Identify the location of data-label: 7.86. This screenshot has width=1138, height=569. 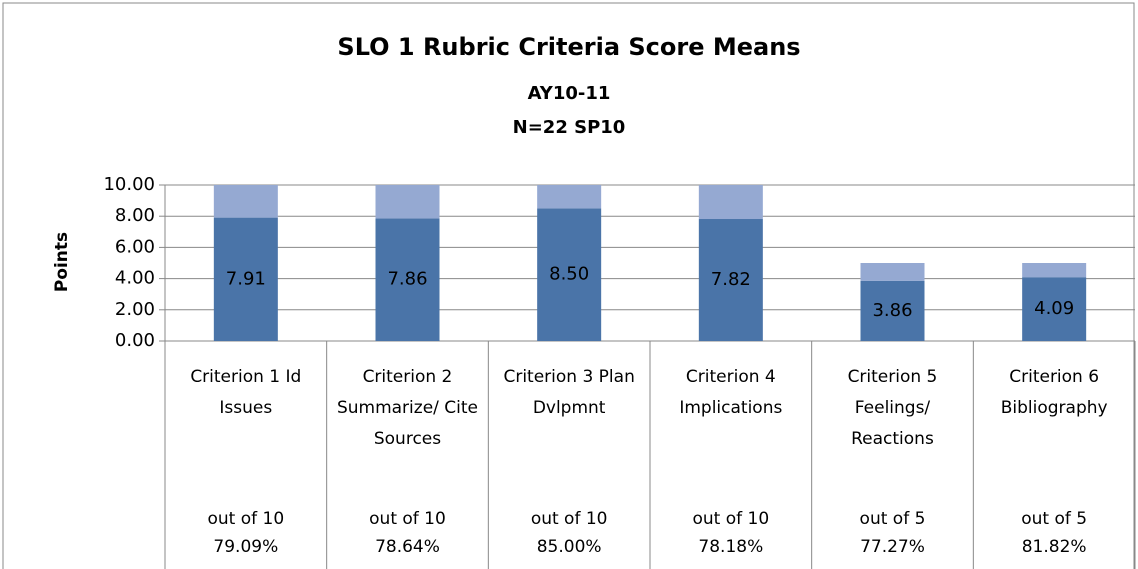
(407, 279).